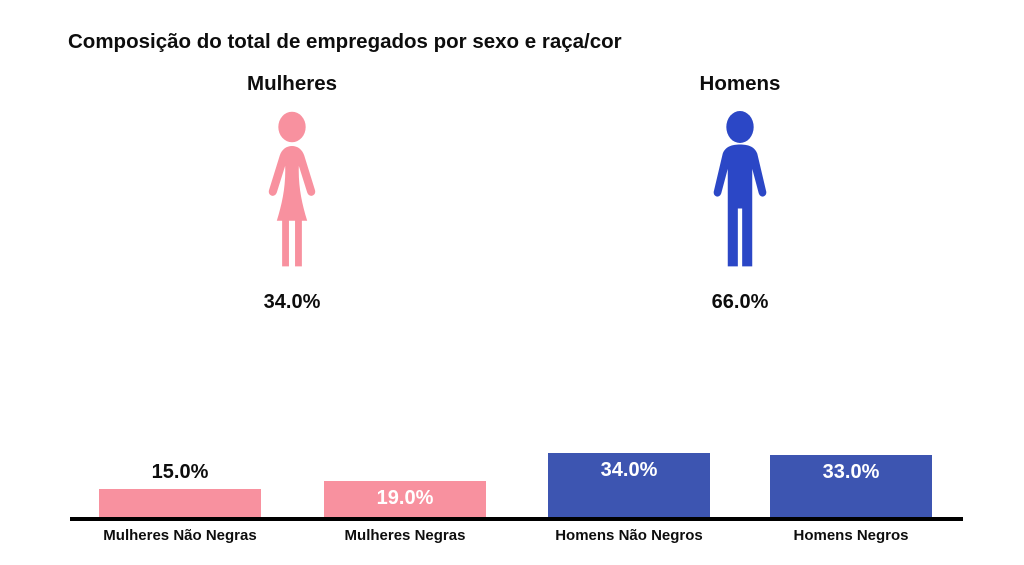 This screenshot has height=565, width=1024. Describe the element at coordinates (405, 535) in the screenshot. I see `bar-category-label-mulheres-negras: Mulheres Negras` at that location.